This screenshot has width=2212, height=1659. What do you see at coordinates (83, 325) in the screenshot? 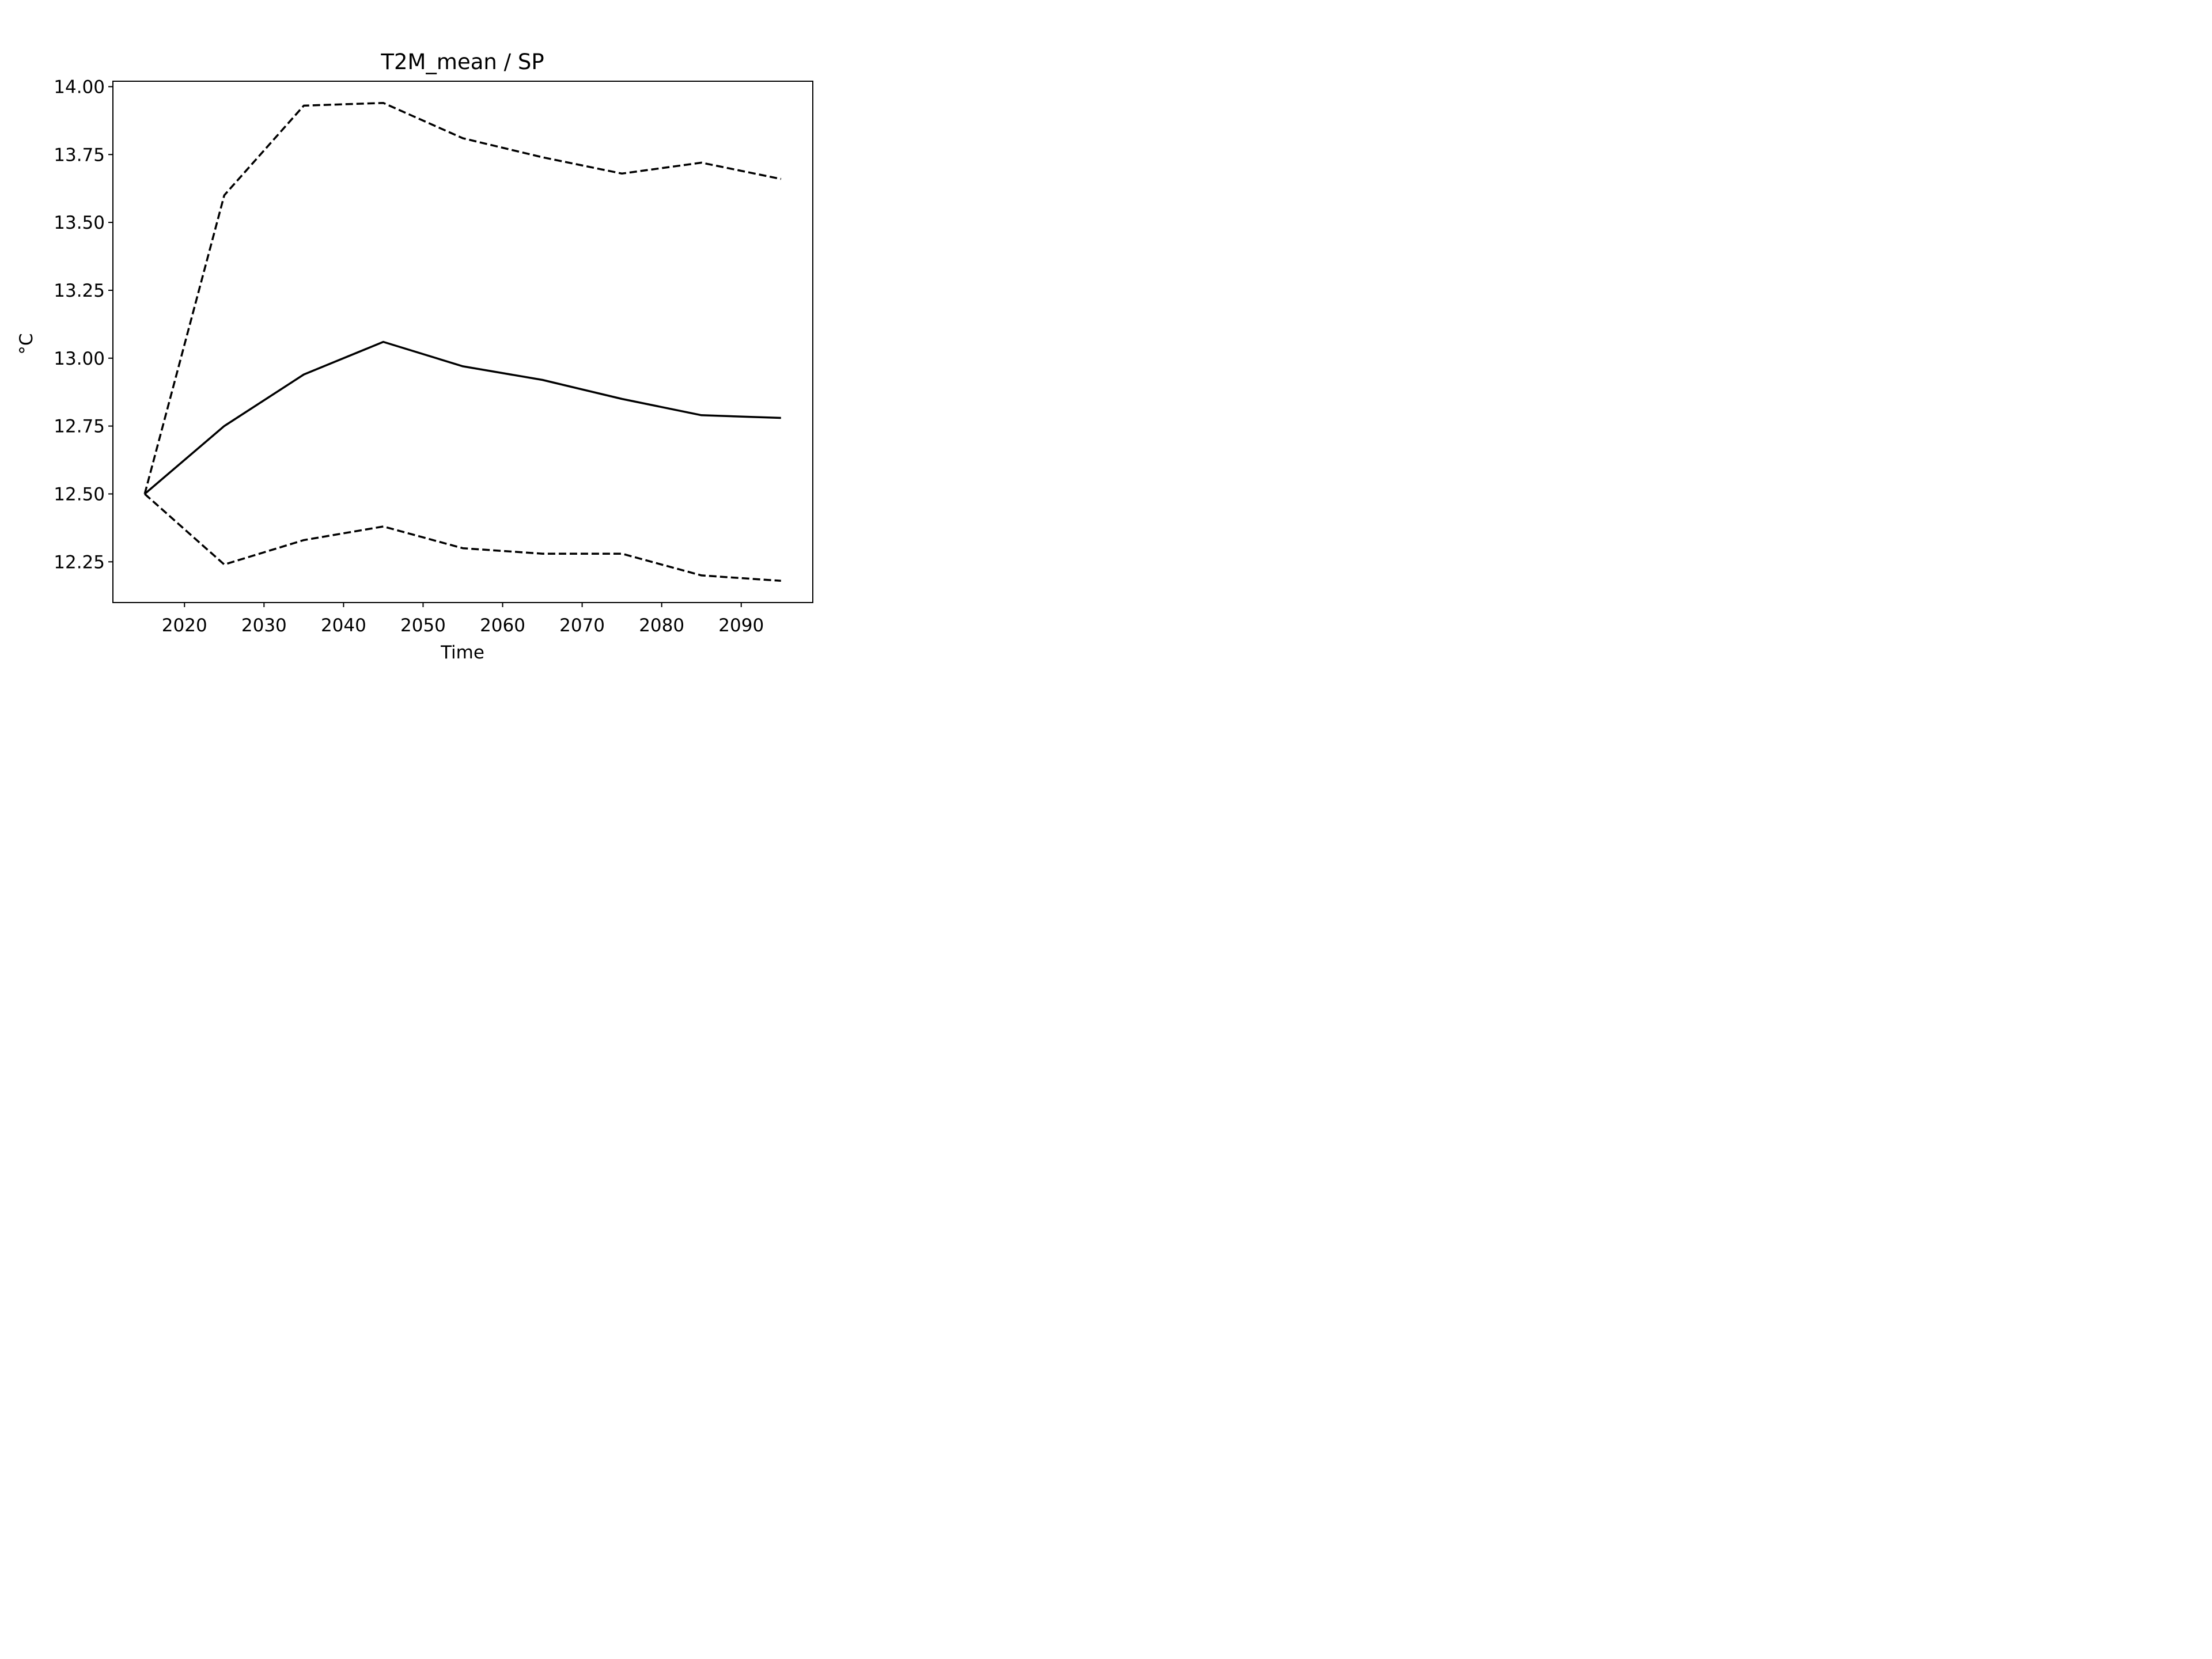
I see `y-axis-ticks: 12.25 12.50 12.75 13.00 13.25 13.50 13.75 14.00` at bounding box center [83, 325].